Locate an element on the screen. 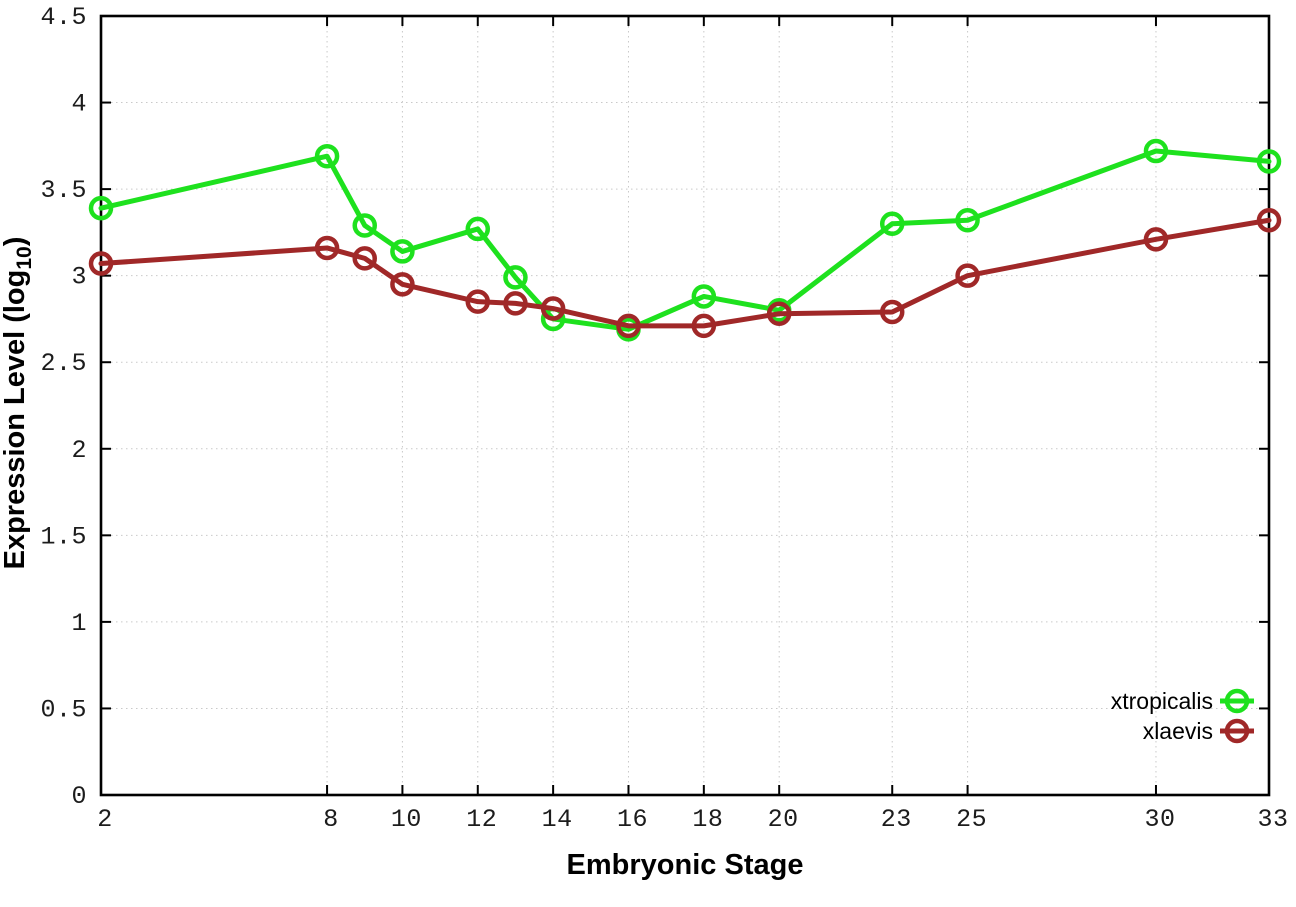 This screenshot has width=1296, height=907. x-tick-label: 25 is located at coordinates (971, 819).